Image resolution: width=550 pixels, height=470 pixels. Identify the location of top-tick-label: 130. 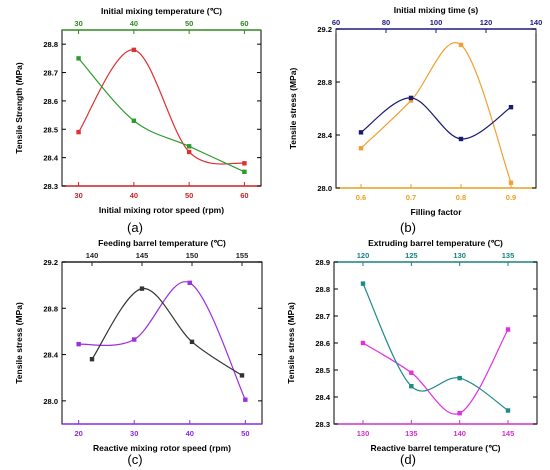
(459, 255).